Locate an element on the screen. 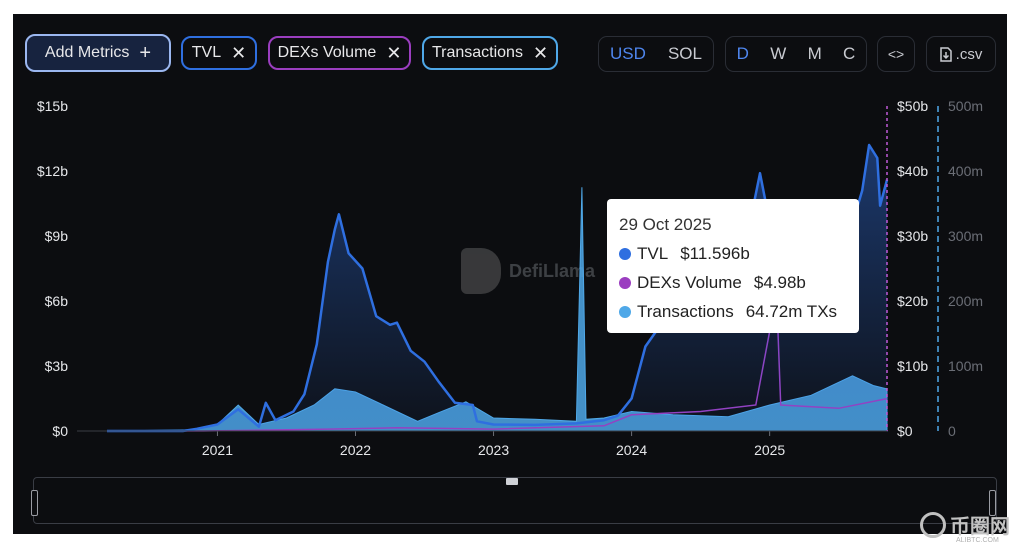 This screenshot has height=546, width=1026. csv-download-button: .csv is located at coordinates (961, 54).